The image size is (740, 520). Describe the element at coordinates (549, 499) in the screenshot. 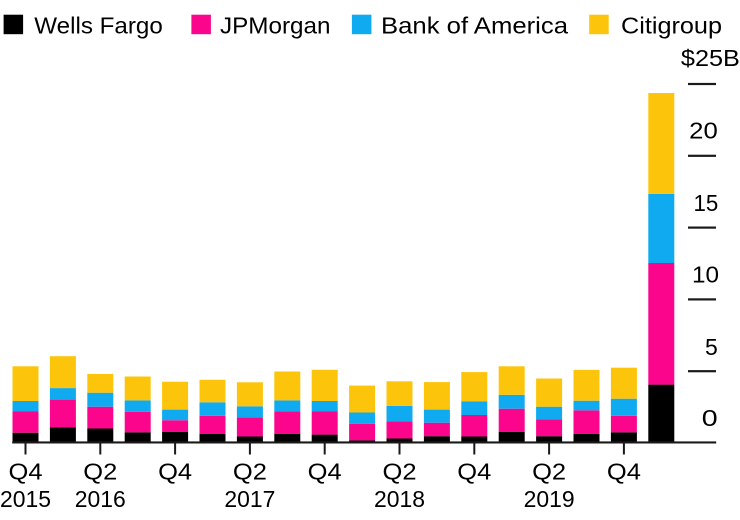

I see `svg-text: 2019` at that location.